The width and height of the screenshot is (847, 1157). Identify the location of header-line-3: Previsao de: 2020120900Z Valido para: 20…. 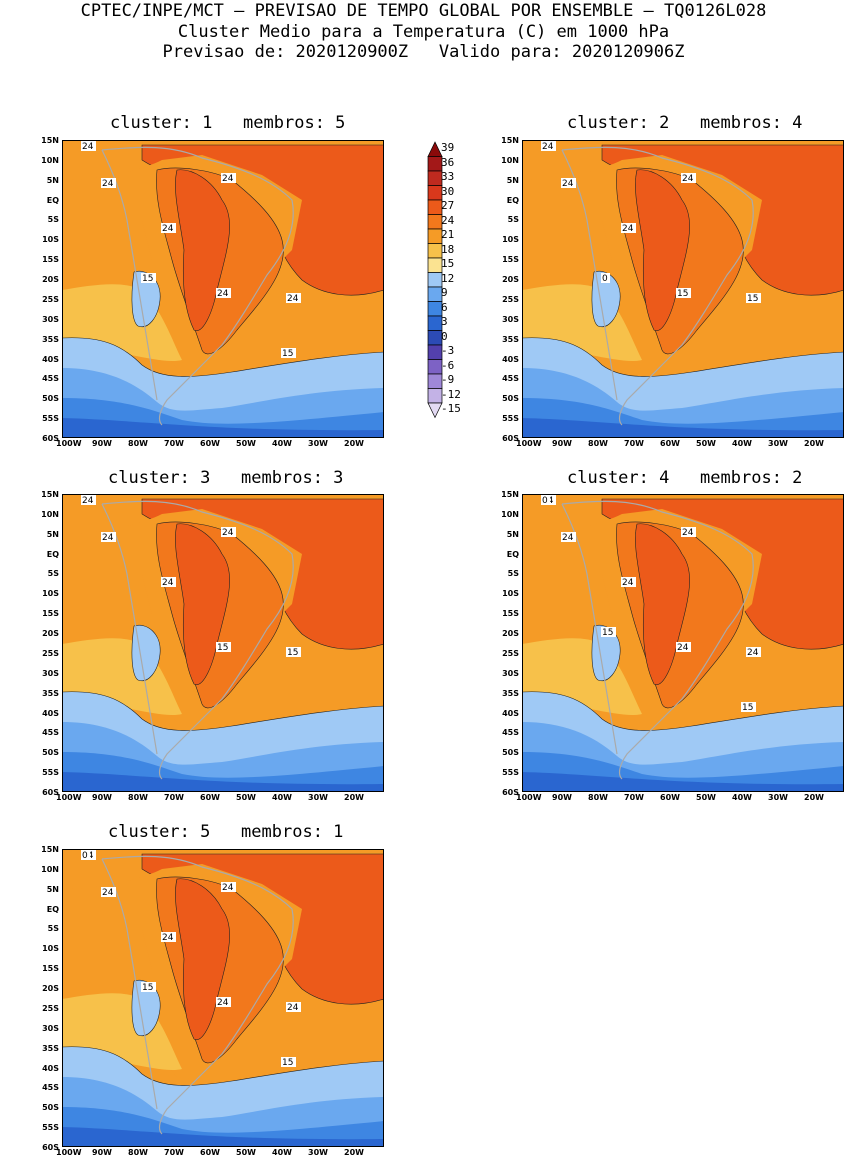
(423, 52).